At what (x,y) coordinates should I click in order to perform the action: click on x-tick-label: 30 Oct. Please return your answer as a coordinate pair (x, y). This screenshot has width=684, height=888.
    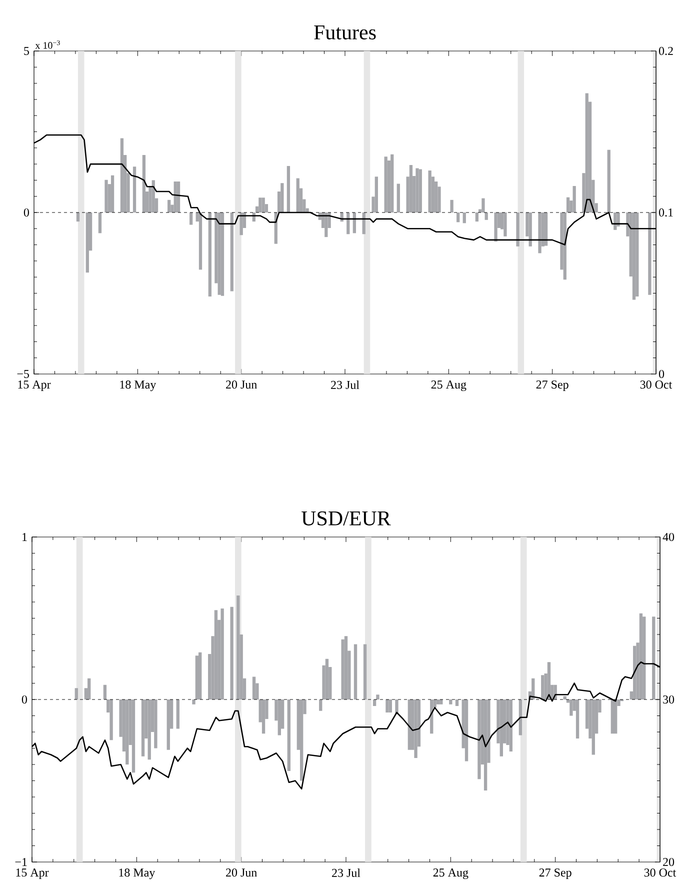
    Looking at the image, I should click on (660, 872).